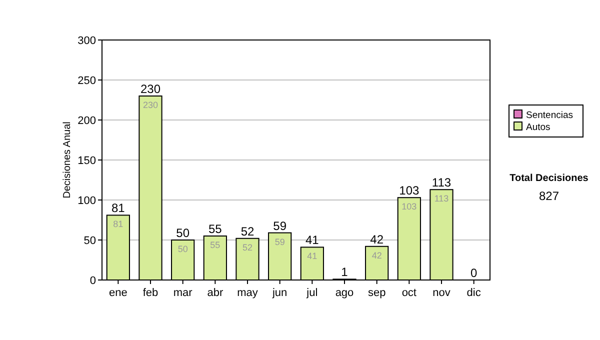 The width and height of the screenshot is (600, 340). What do you see at coordinates (312, 240) in the screenshot?
I see `total-label: 41` at bounding box center [312, 240].